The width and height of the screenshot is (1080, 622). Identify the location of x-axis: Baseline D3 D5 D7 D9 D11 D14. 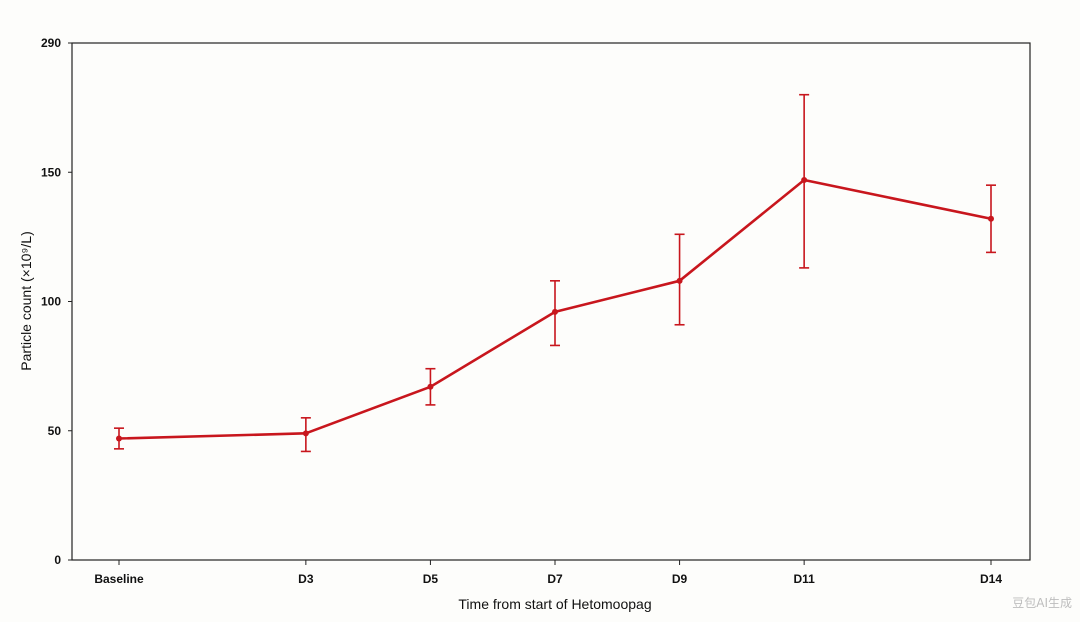
(548, 573).